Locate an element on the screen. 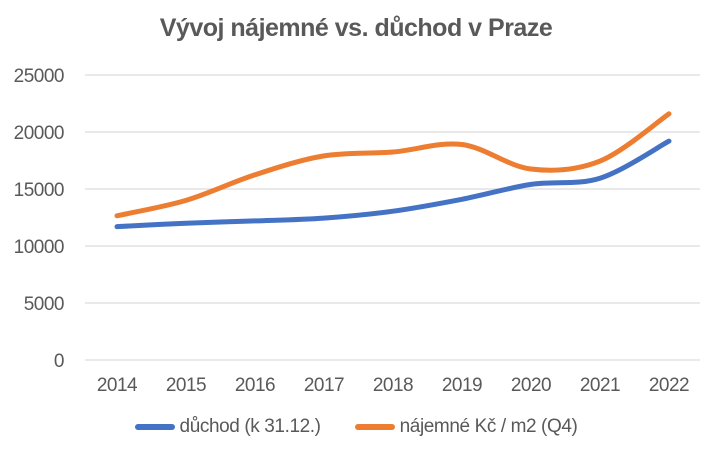 The image size is (712, 460). y-tick-label: 10000 is located at coordinates (39, 247).